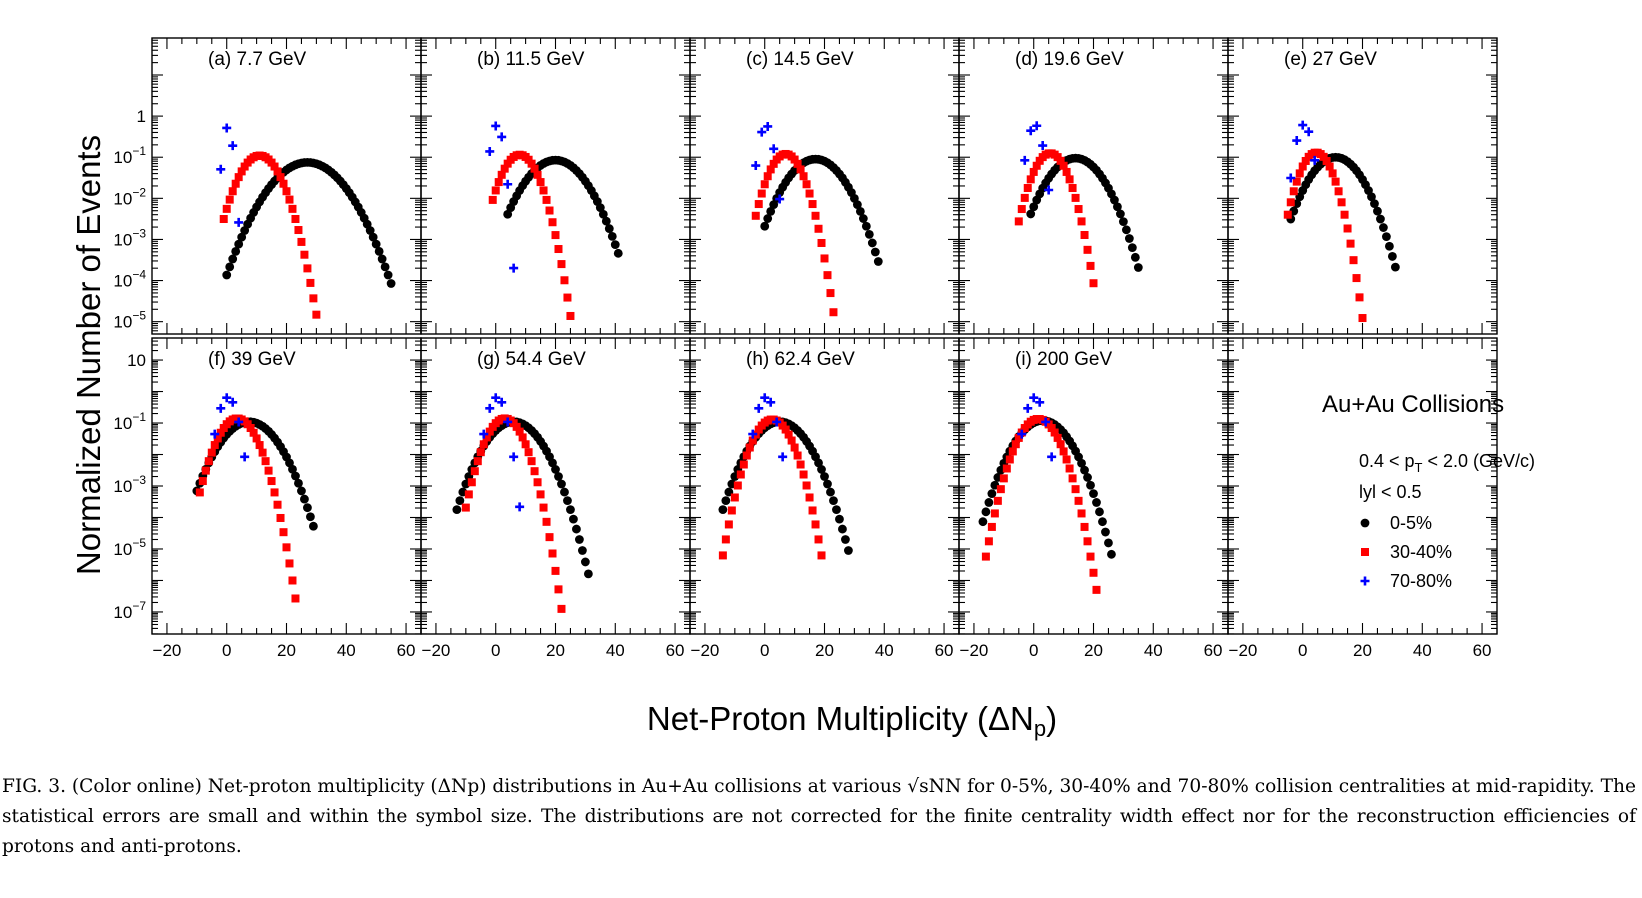 The height and width of the screenshot is (898, 1642). I want to click on x-tick-label: 40, so click(884, 650).